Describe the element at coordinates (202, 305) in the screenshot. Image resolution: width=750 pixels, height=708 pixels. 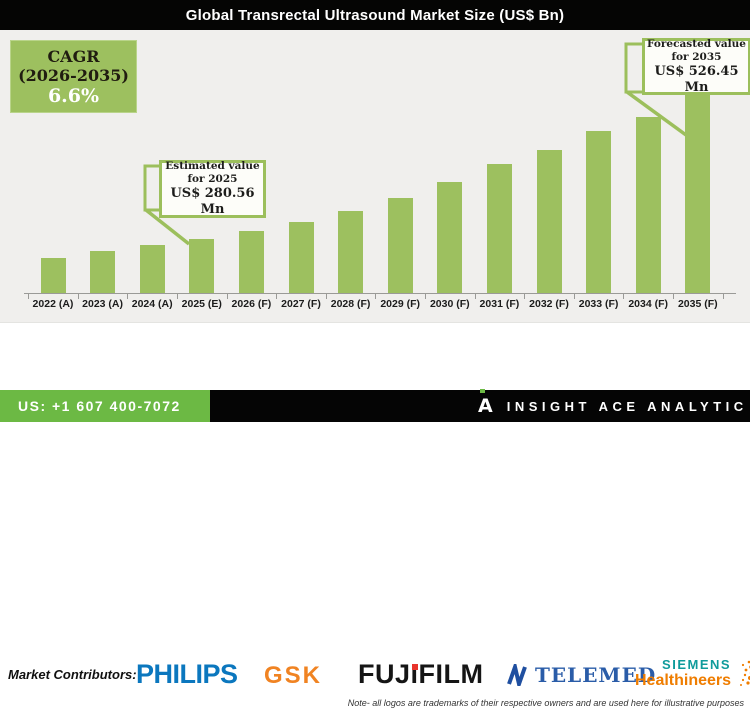
I see `x-axis-label: 2025 (E)` at that location.